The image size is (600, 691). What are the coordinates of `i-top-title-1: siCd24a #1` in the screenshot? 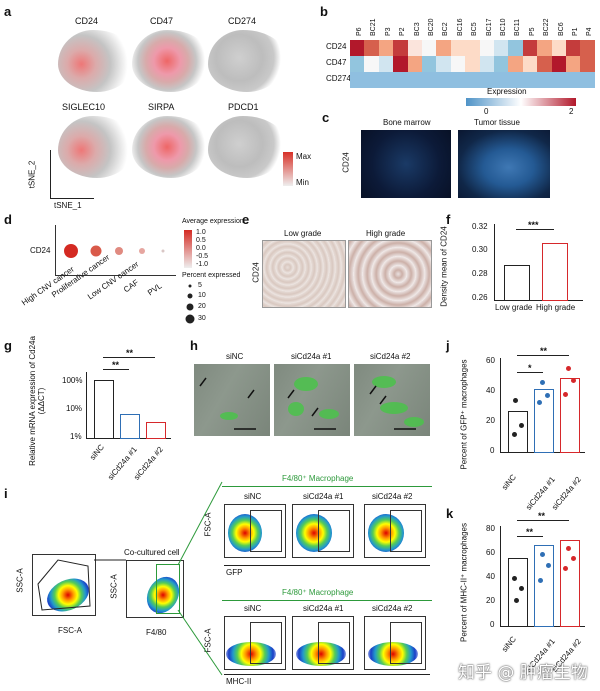 It's located at (323, 496).